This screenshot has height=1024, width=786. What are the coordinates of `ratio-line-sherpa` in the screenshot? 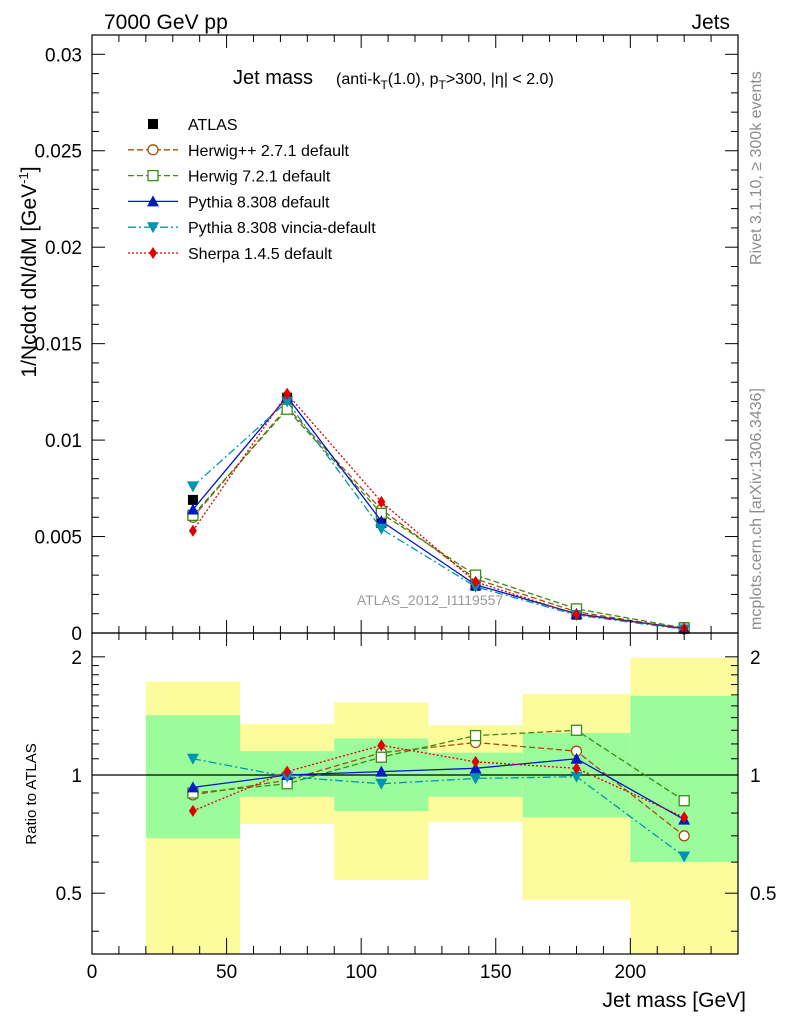 It's located at (438, 781).